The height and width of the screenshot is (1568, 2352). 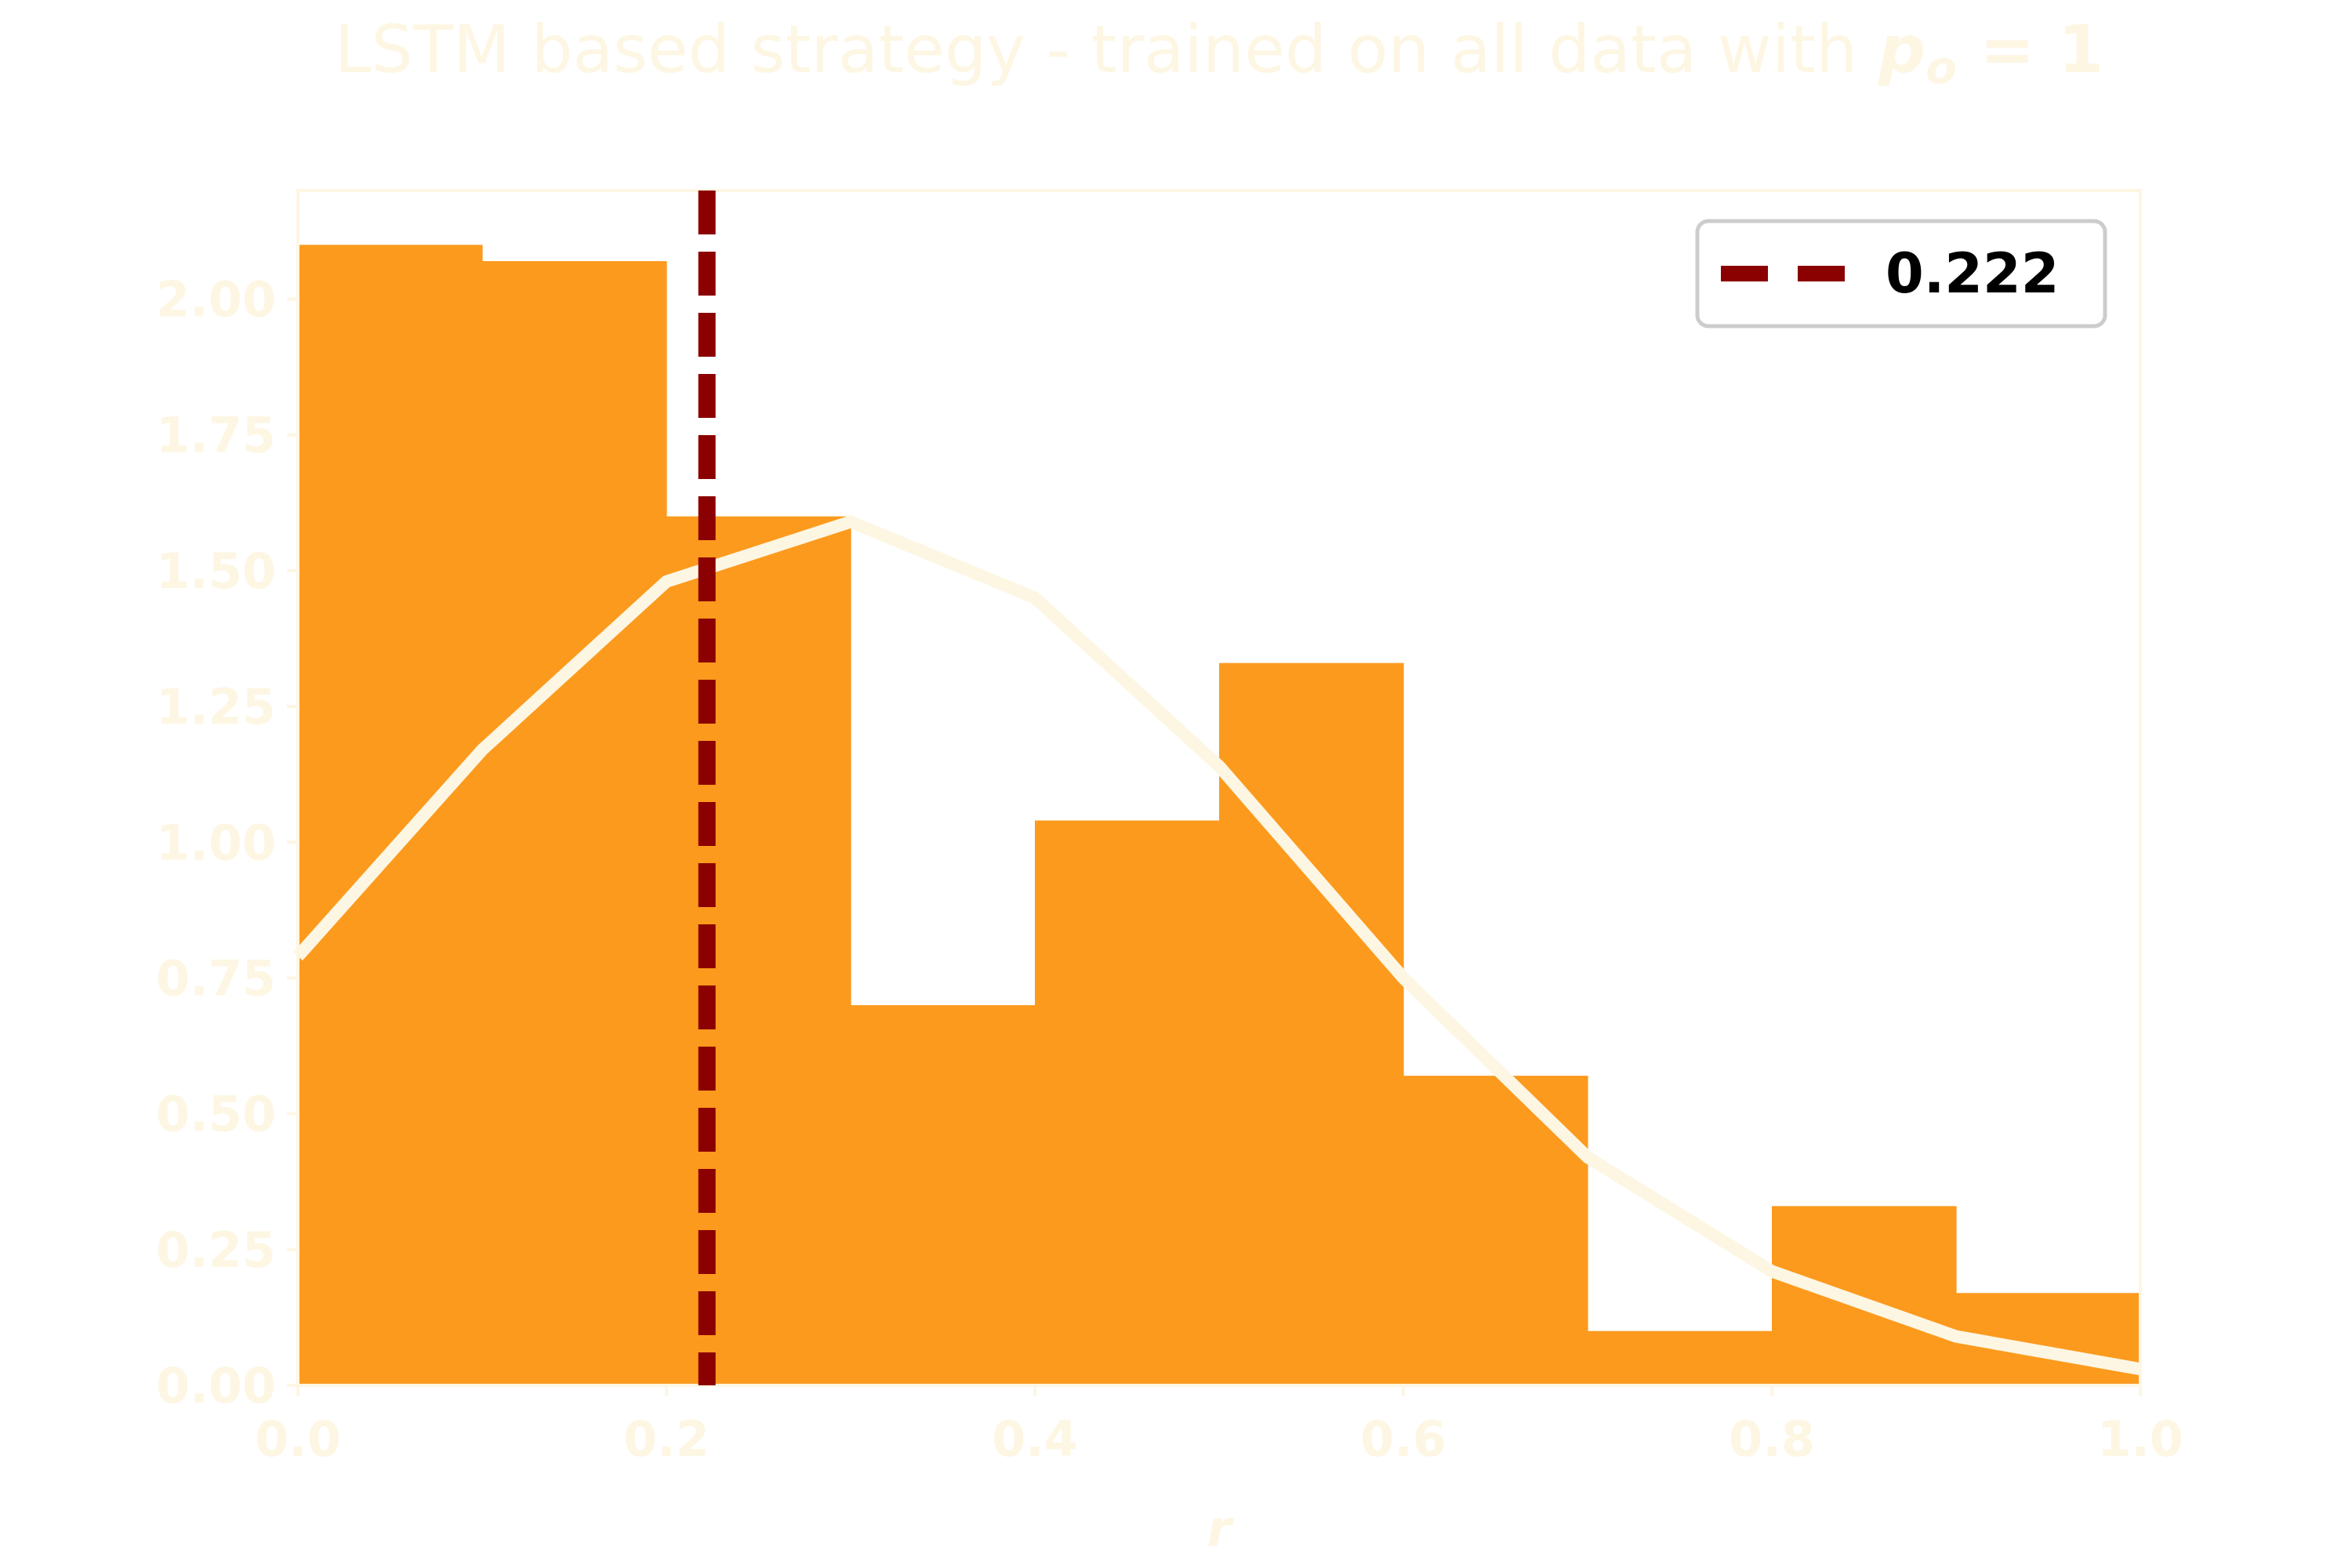 I want to click on y-tick-label: 2.00, so click(x=216, y=299).